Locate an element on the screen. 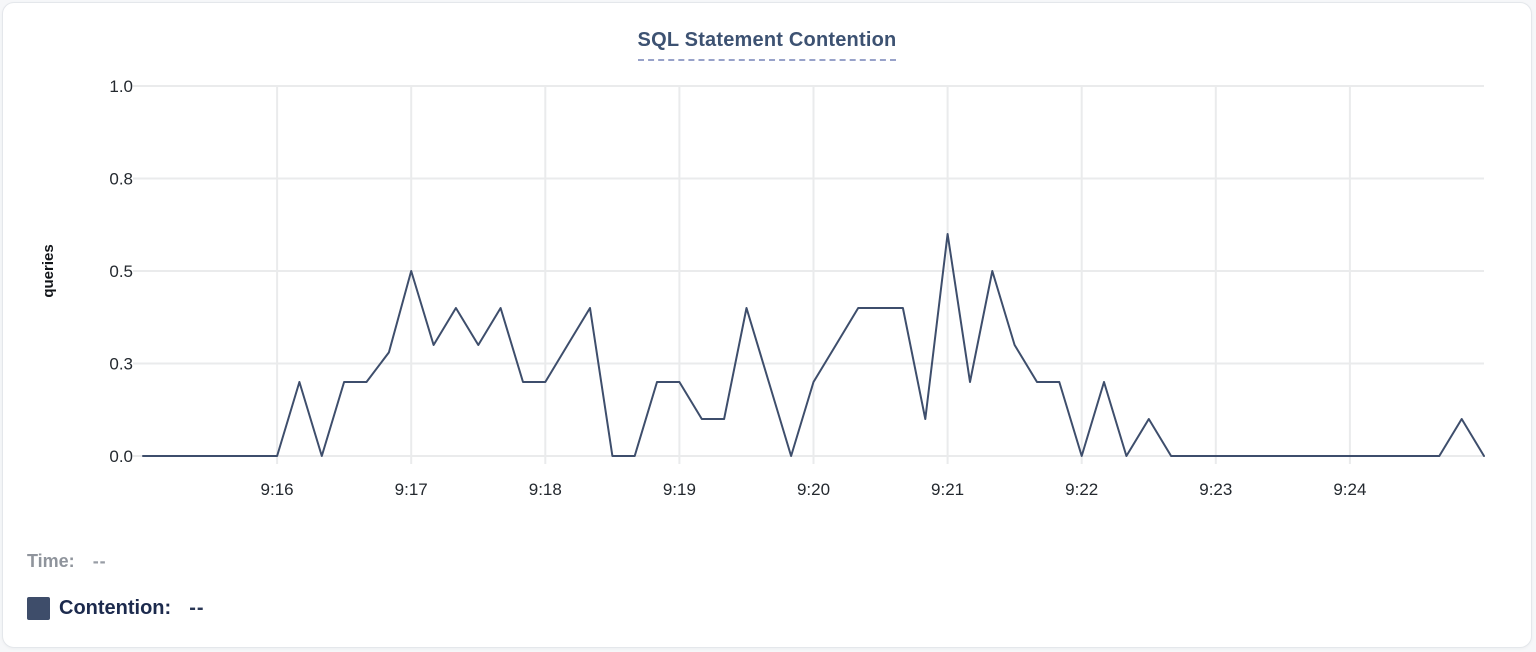 This screenshot has height=652, width=1536. legend-row-contention: Contention: -- is located at coordinates (327, 608).